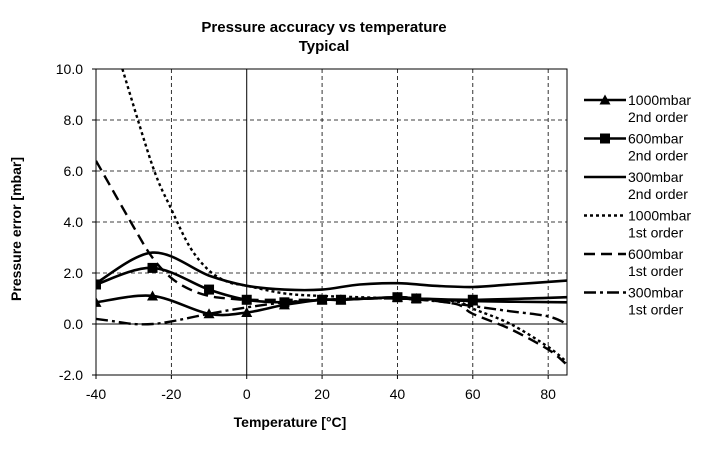 The width and height of the screenshot is (706, 454). I want to click on chart-subtitle: Typical, so click(324, 46).